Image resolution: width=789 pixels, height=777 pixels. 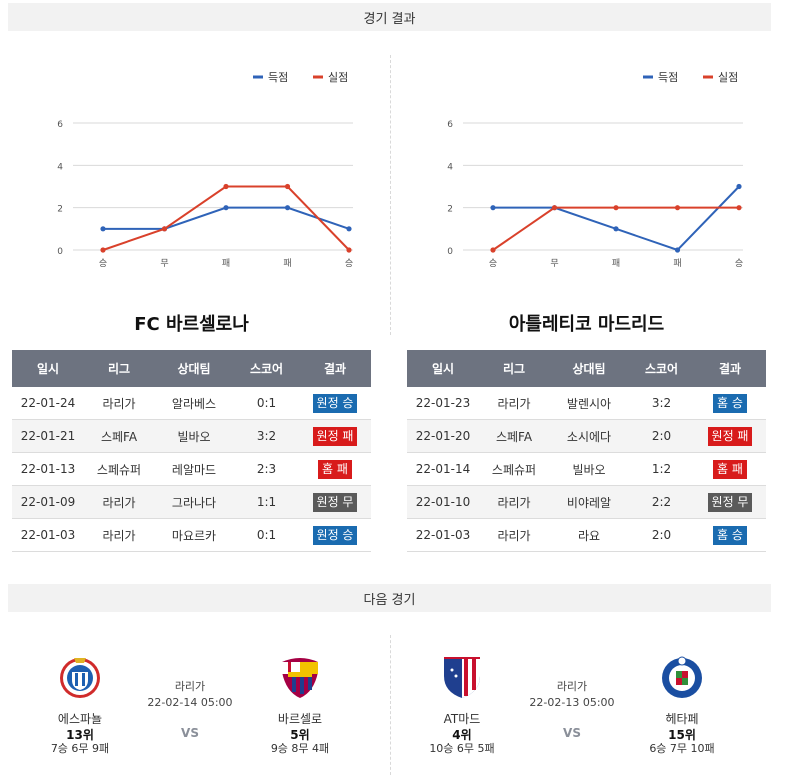 What do you see at coordinates (443, 502) in the screenshot?
I see `cell-date: 22-01-10` at bounding box center [443, 502].